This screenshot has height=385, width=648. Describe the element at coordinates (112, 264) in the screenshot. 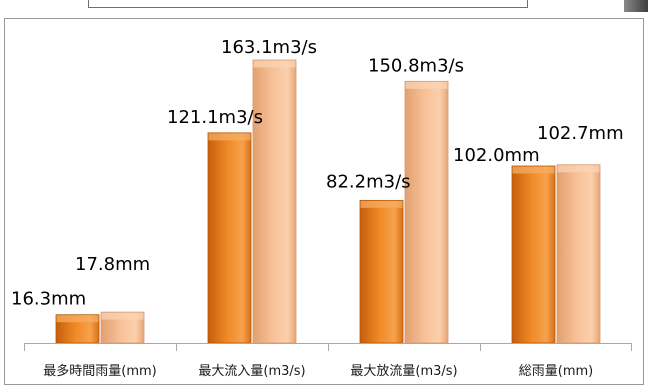

I see `data-label: 17.8mm` at that location.